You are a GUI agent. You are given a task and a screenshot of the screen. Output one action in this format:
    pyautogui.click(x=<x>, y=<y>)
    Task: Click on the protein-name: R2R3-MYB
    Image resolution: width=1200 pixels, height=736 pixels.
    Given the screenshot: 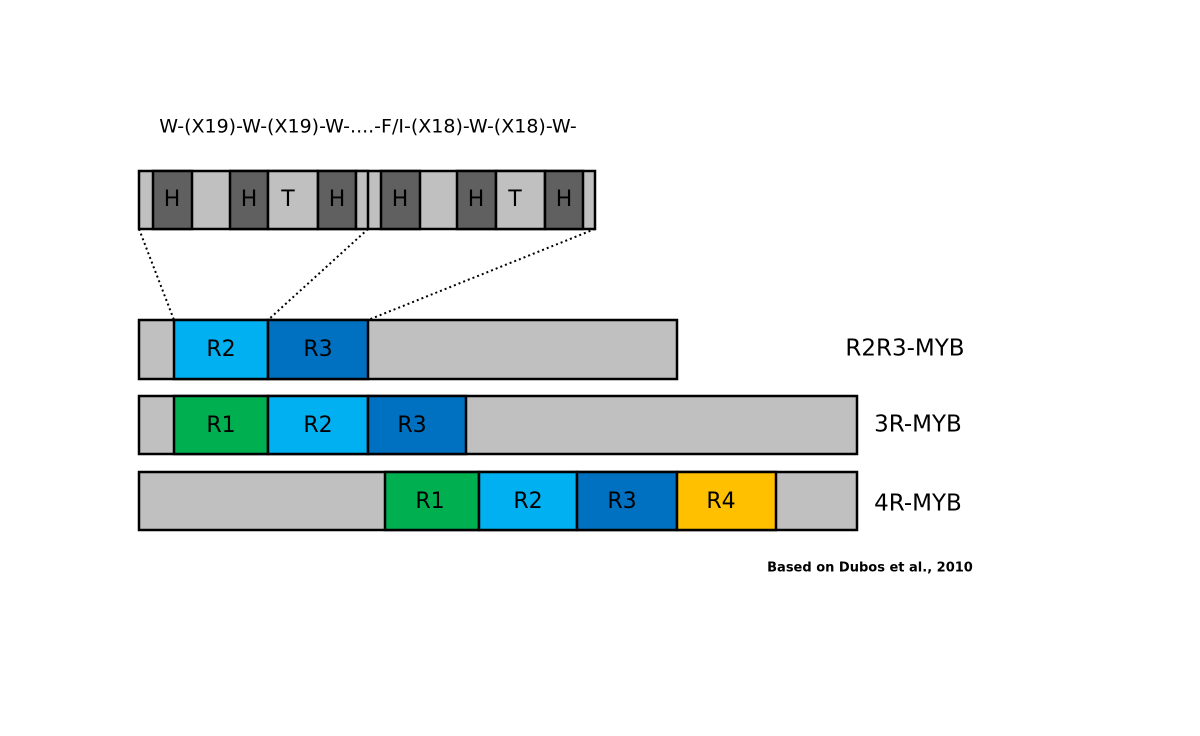 What is the action you would take?
    pyautogui.click(x=904, y=349)
    